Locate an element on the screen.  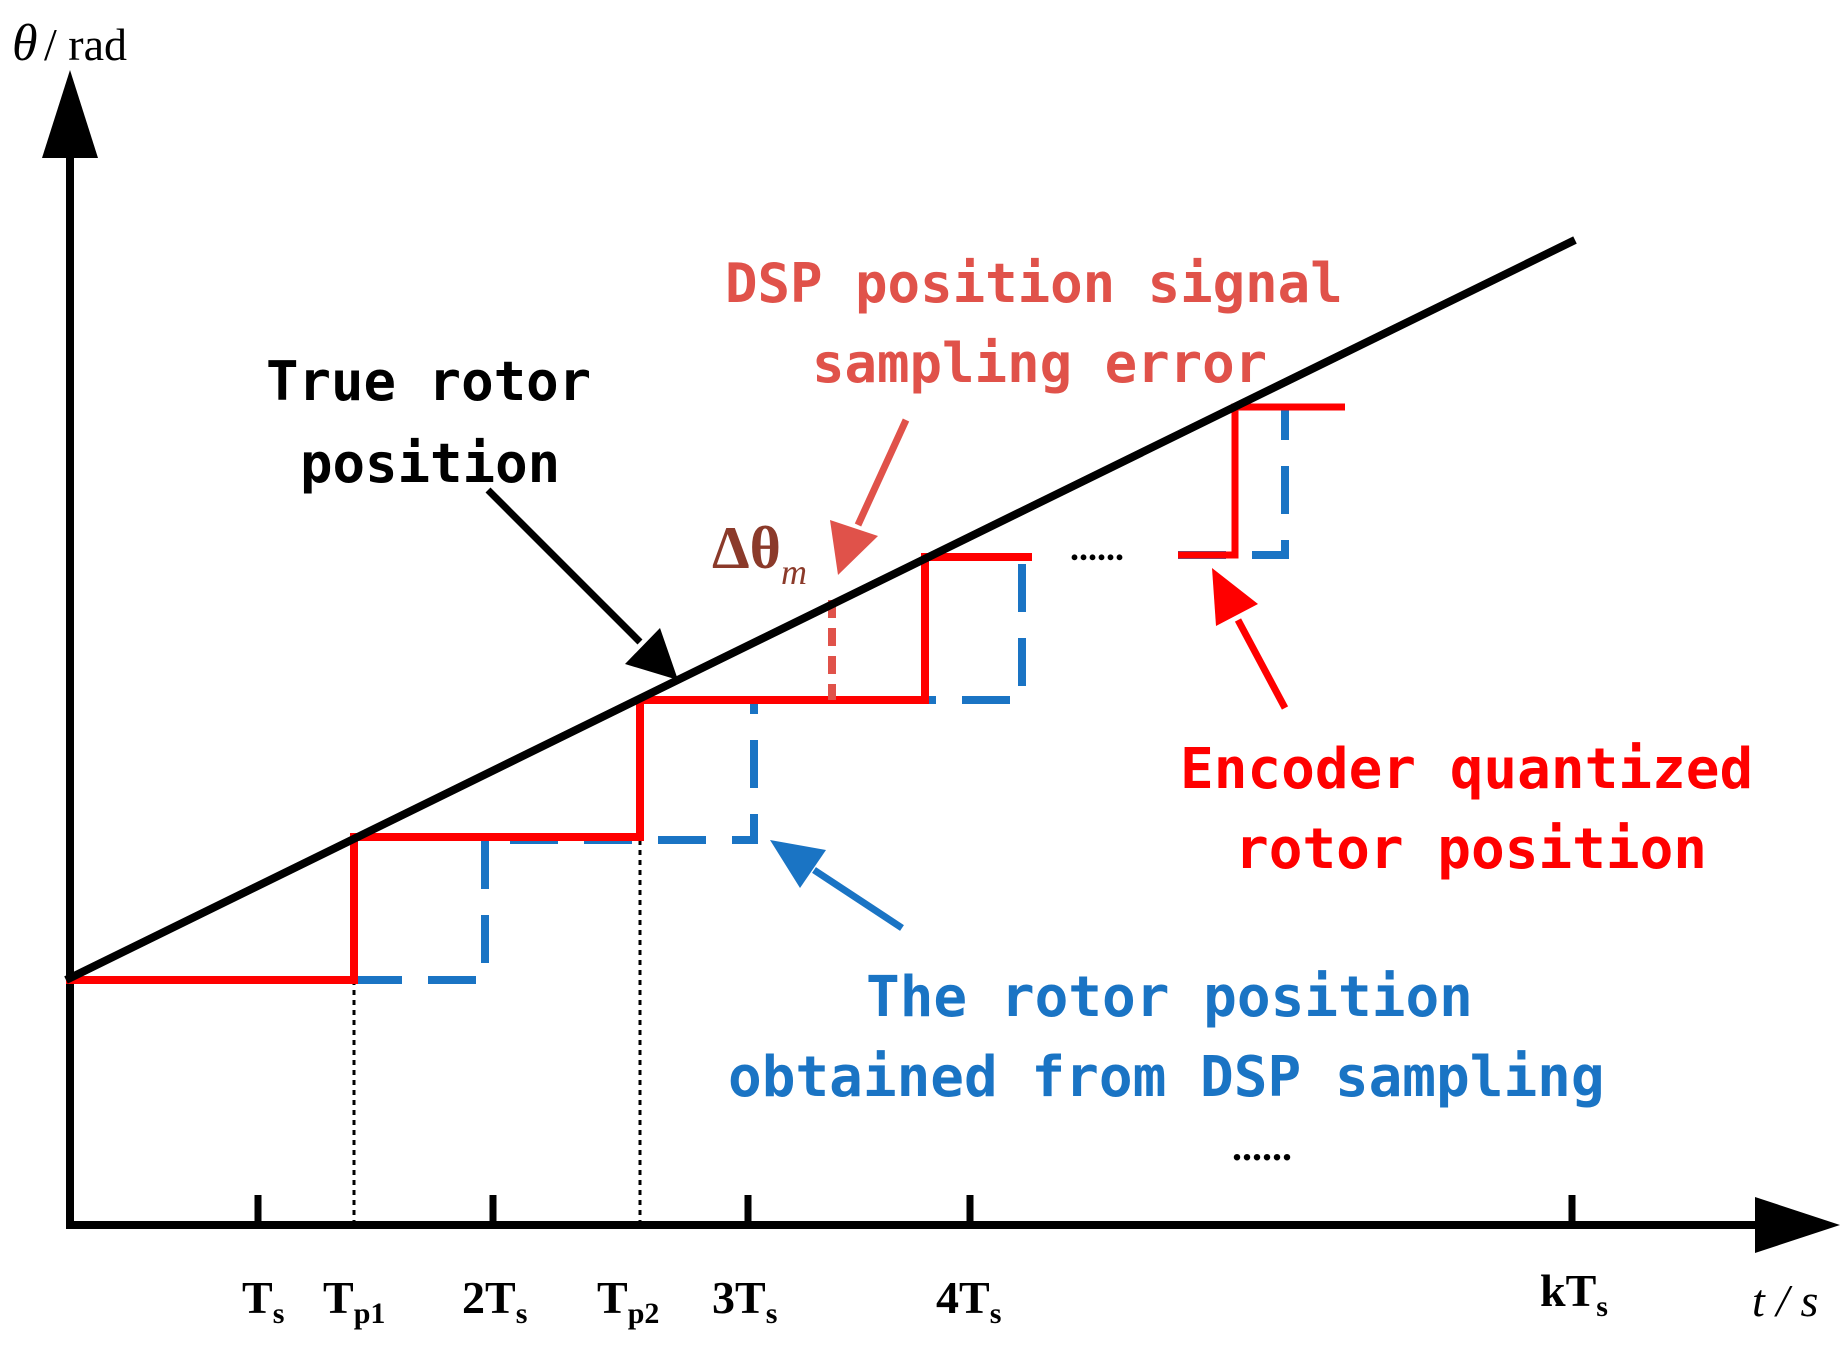
delta-theta-label: Δθm is located at coordinates (759, 553).